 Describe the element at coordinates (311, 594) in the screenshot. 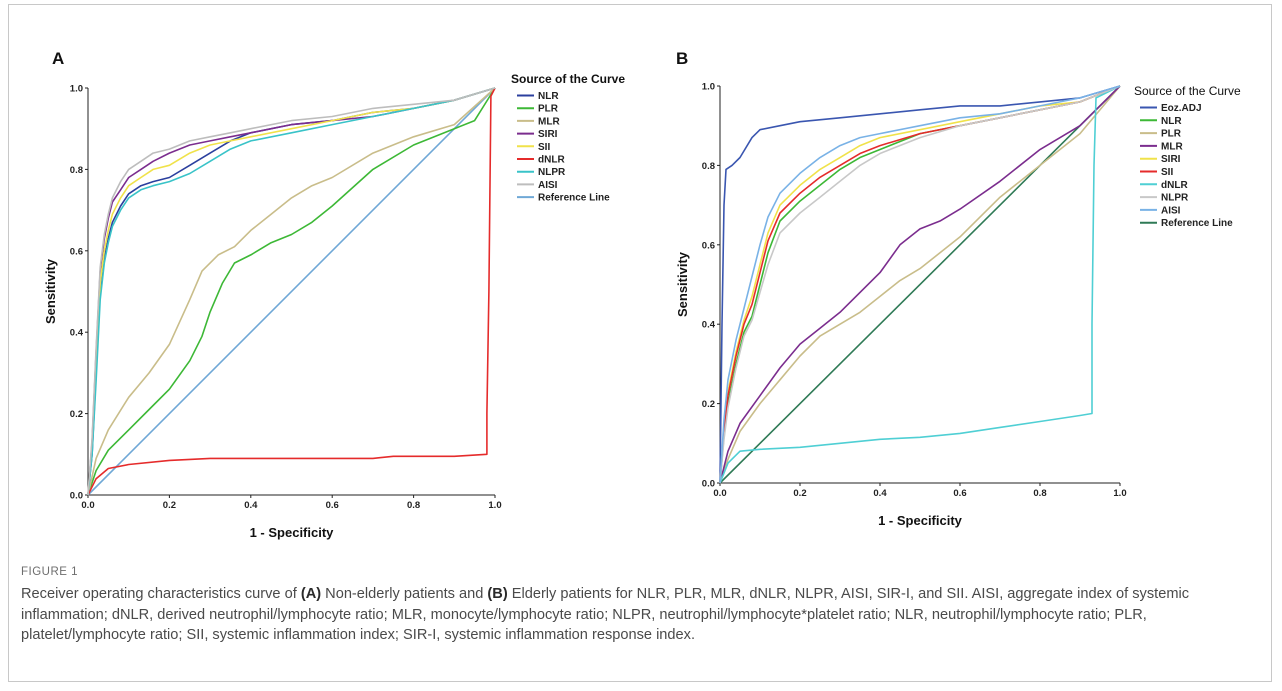

I see `caption-part-1: (A)` at that location.